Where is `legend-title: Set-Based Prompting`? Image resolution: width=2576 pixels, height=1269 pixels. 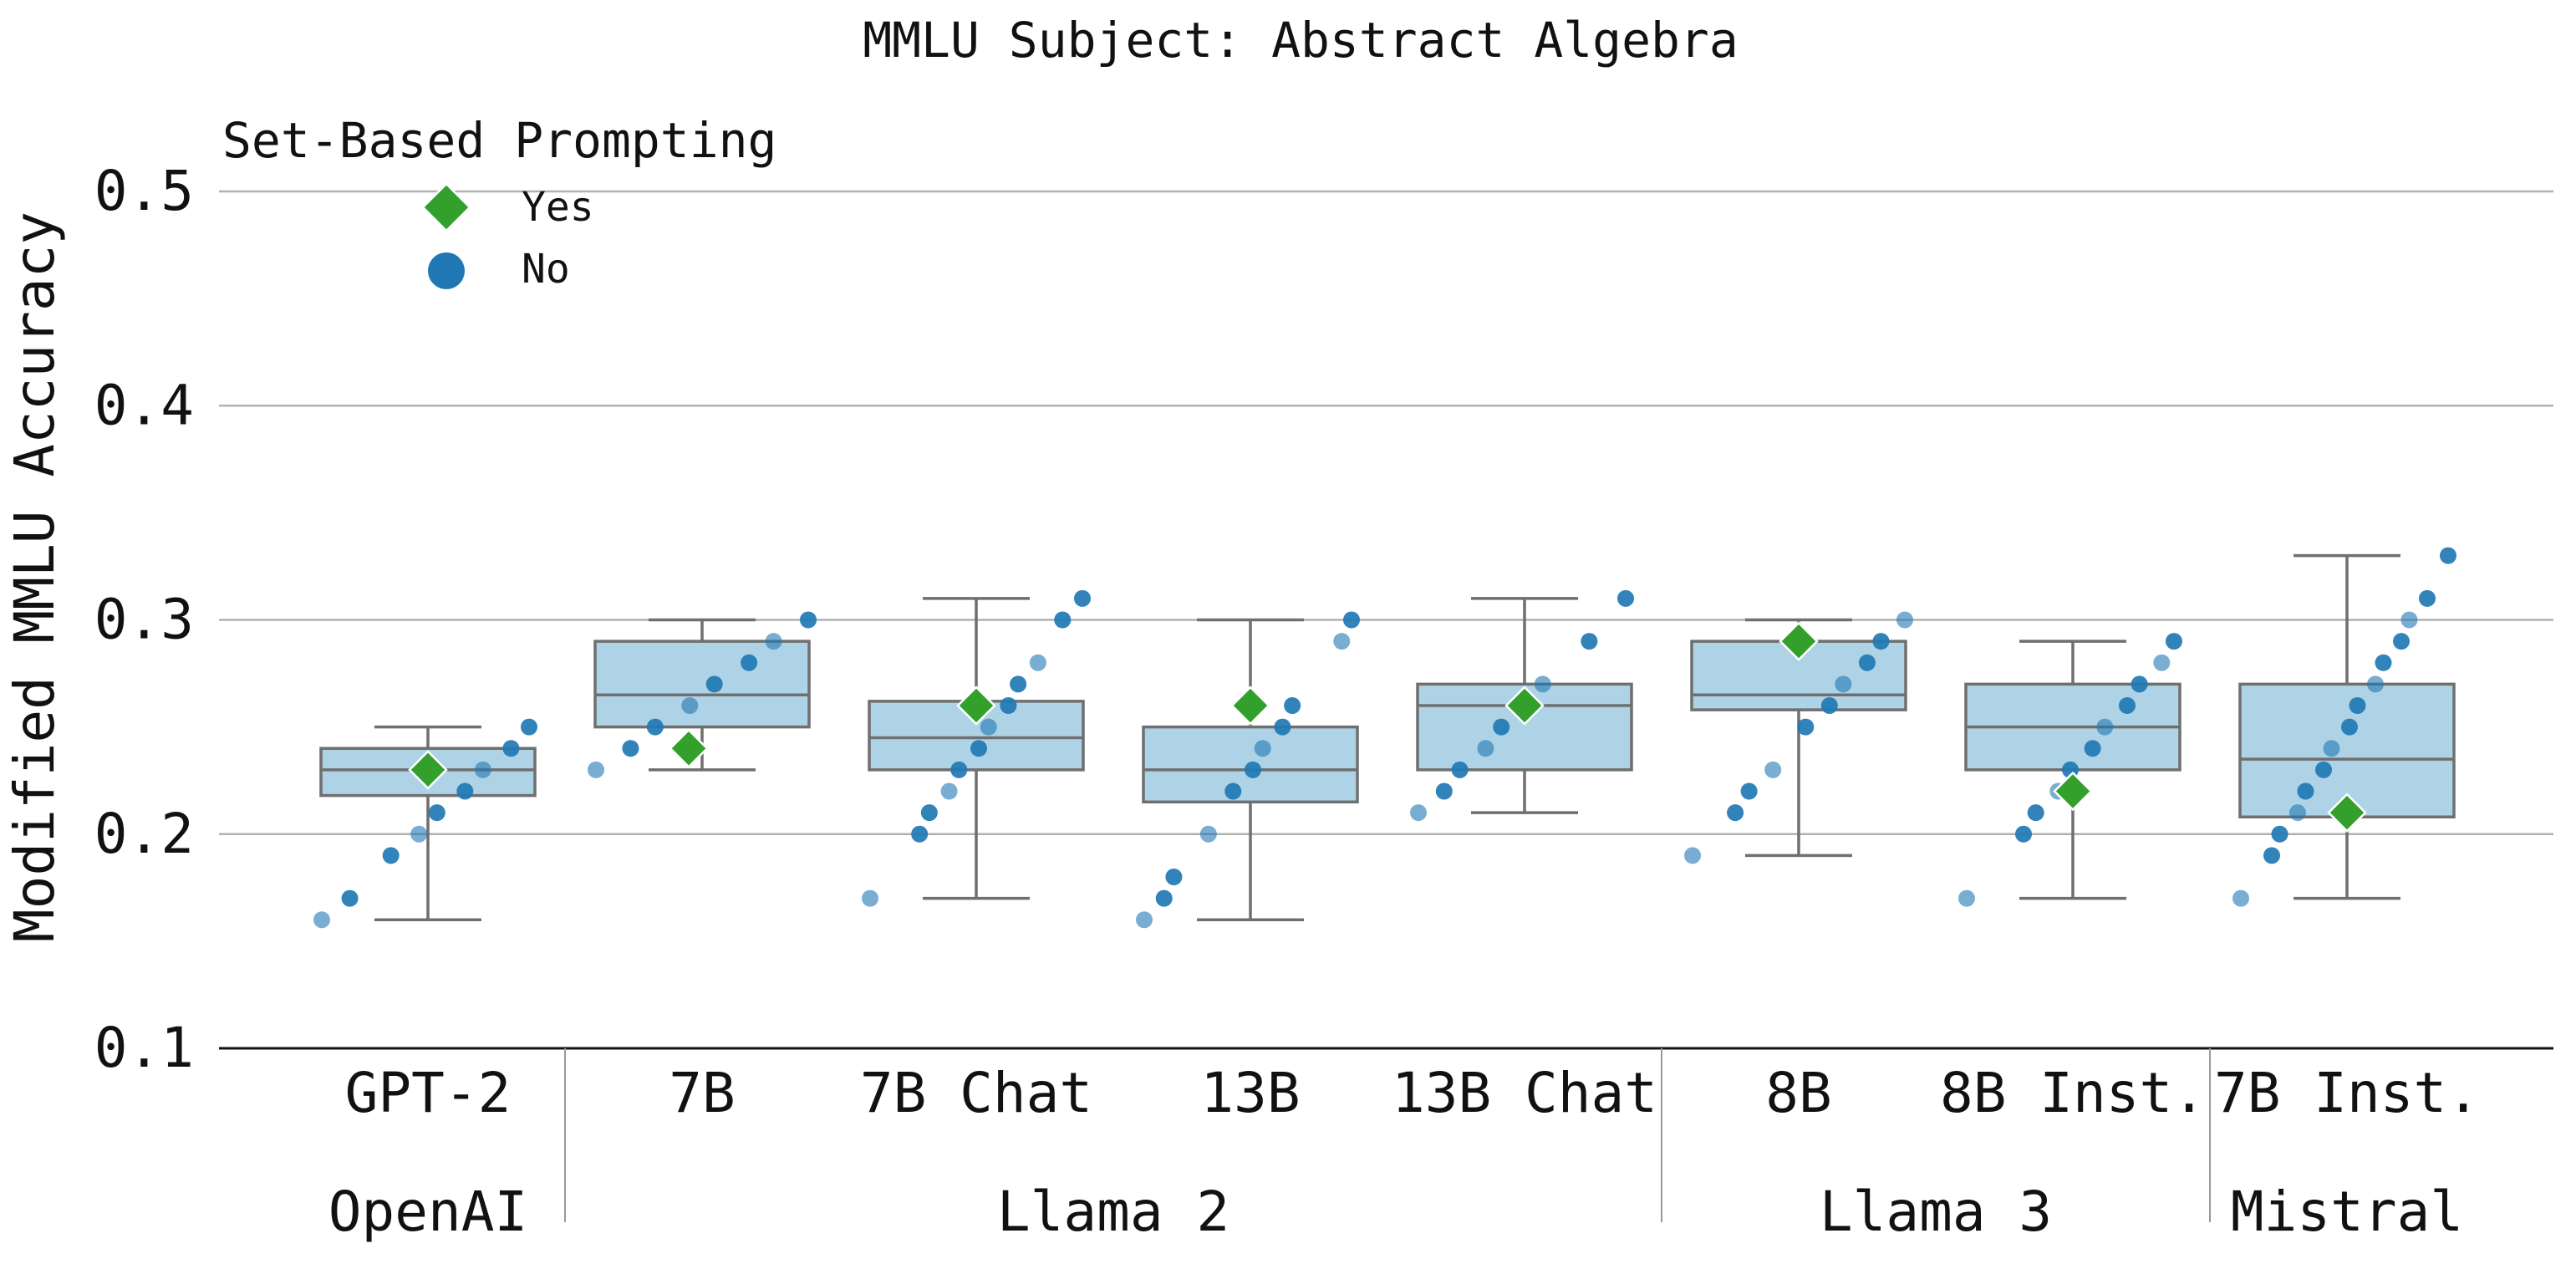 legend-title: Set-Based Prompting is located at coordinates (499, 140).